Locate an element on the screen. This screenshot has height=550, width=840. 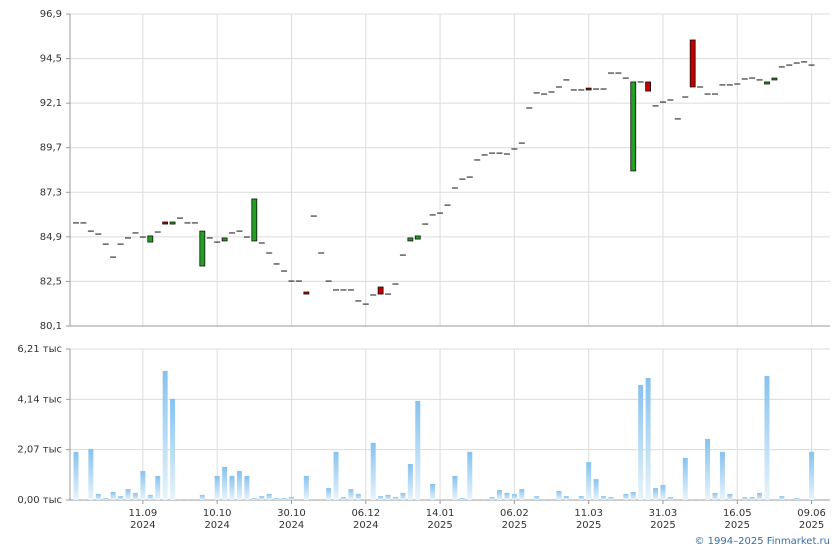
x-tick-label: 16.05 is located at coordinates (737, 513).